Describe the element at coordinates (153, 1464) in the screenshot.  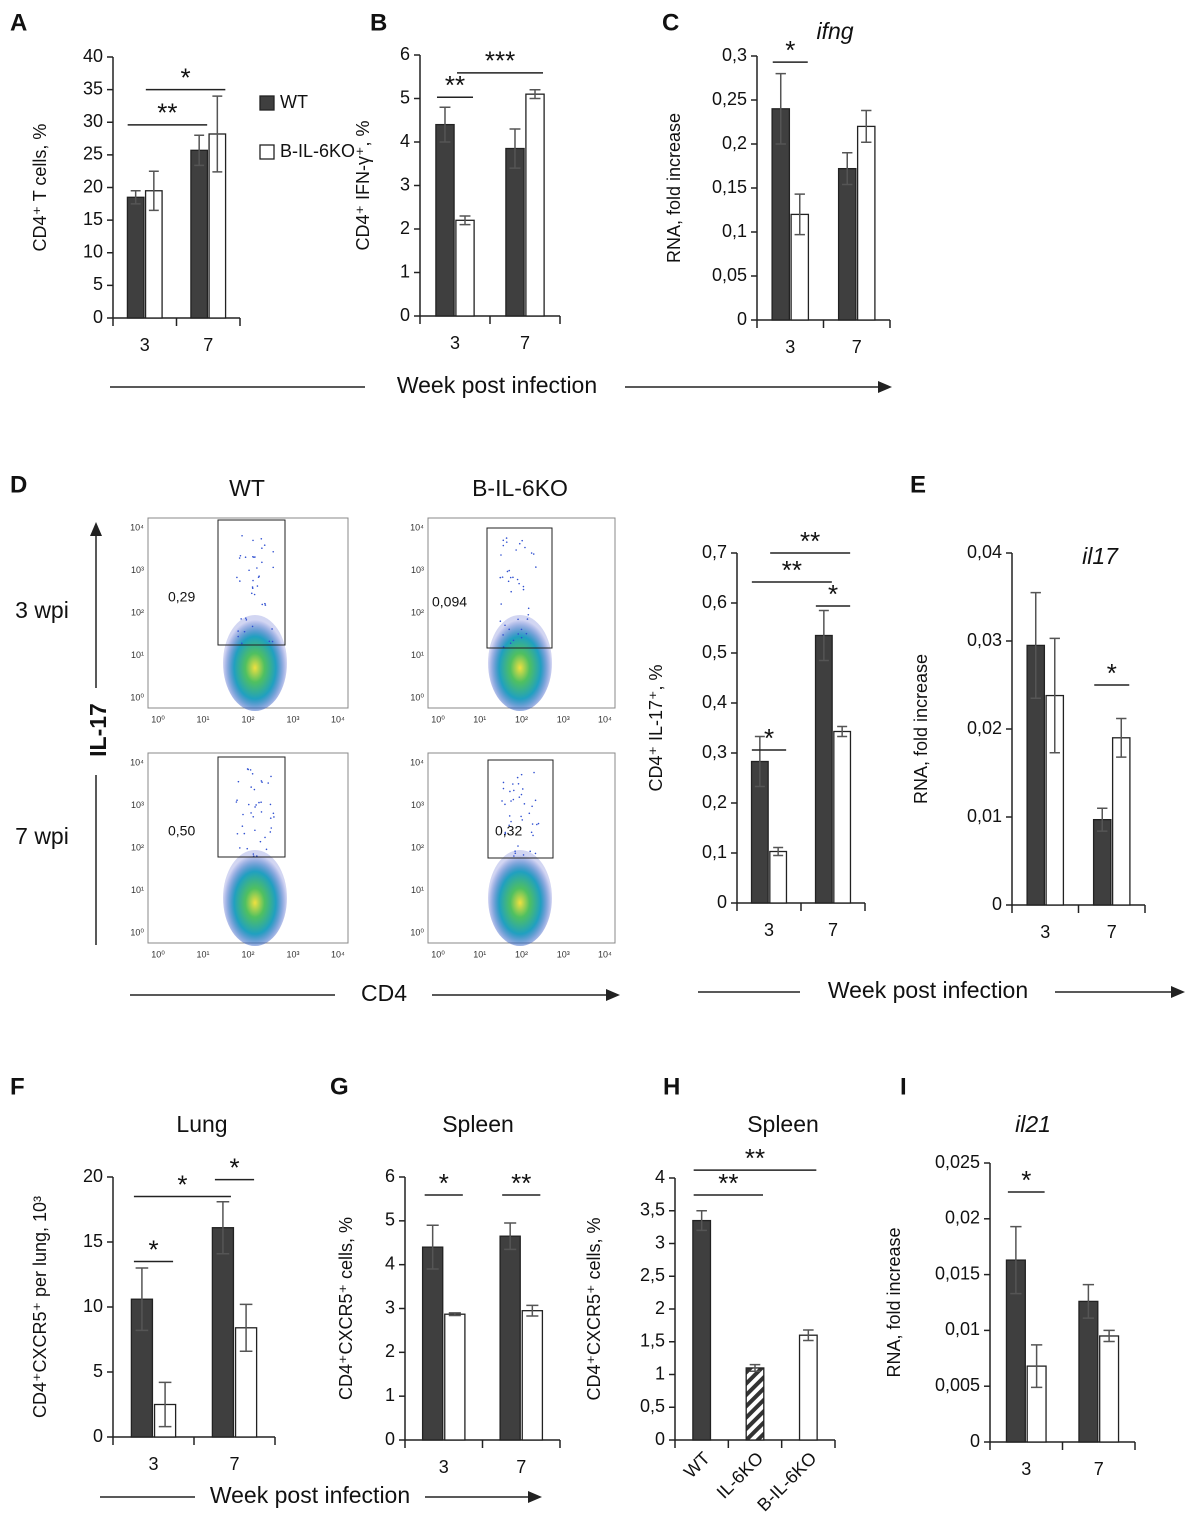
I see `x-tick-label: 3` at that location.